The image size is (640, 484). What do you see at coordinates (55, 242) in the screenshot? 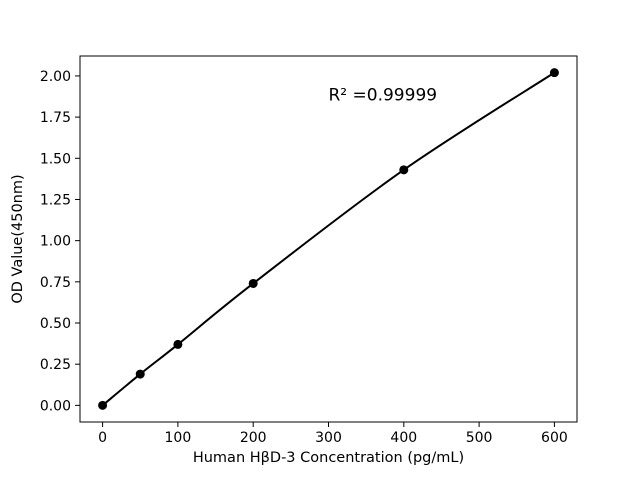
I see `y-tick-label: 1.00` at bounding box center [55, 242].